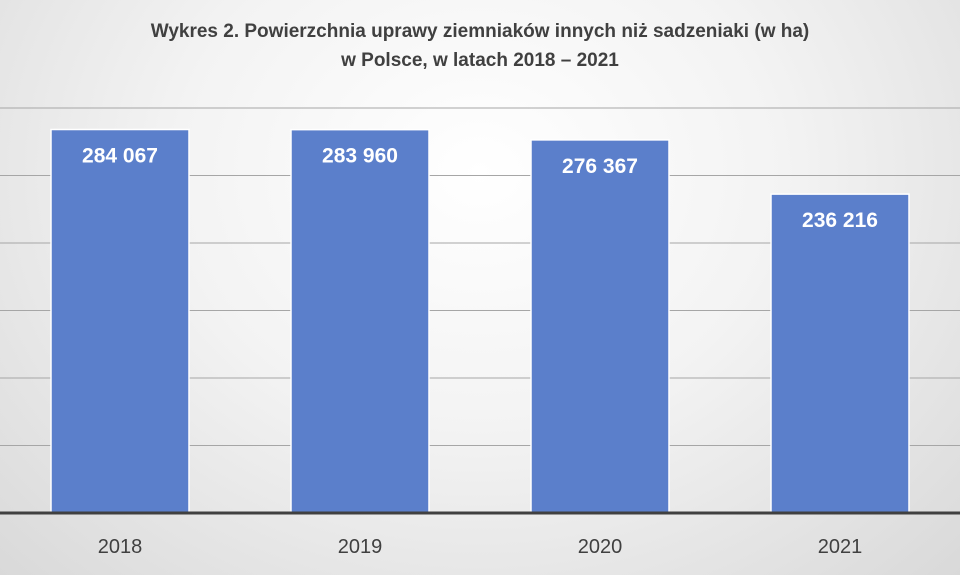 The image size is (960, 575). I want to click on bar-2021, so click(840, 353).